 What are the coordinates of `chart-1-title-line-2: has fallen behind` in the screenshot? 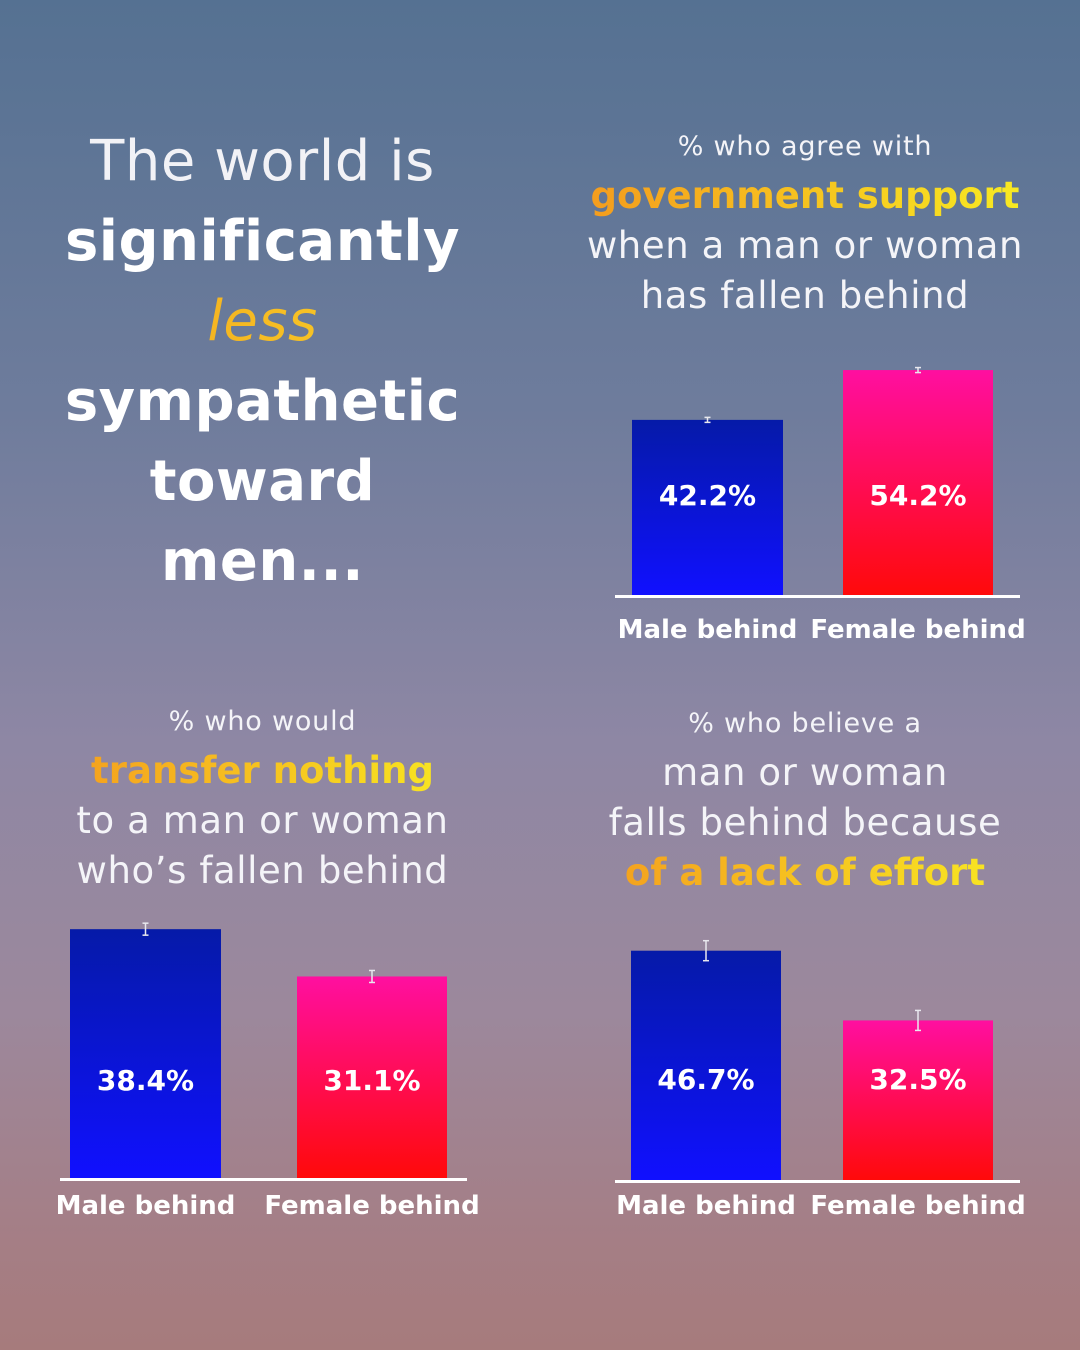 It's located at (805, 295).